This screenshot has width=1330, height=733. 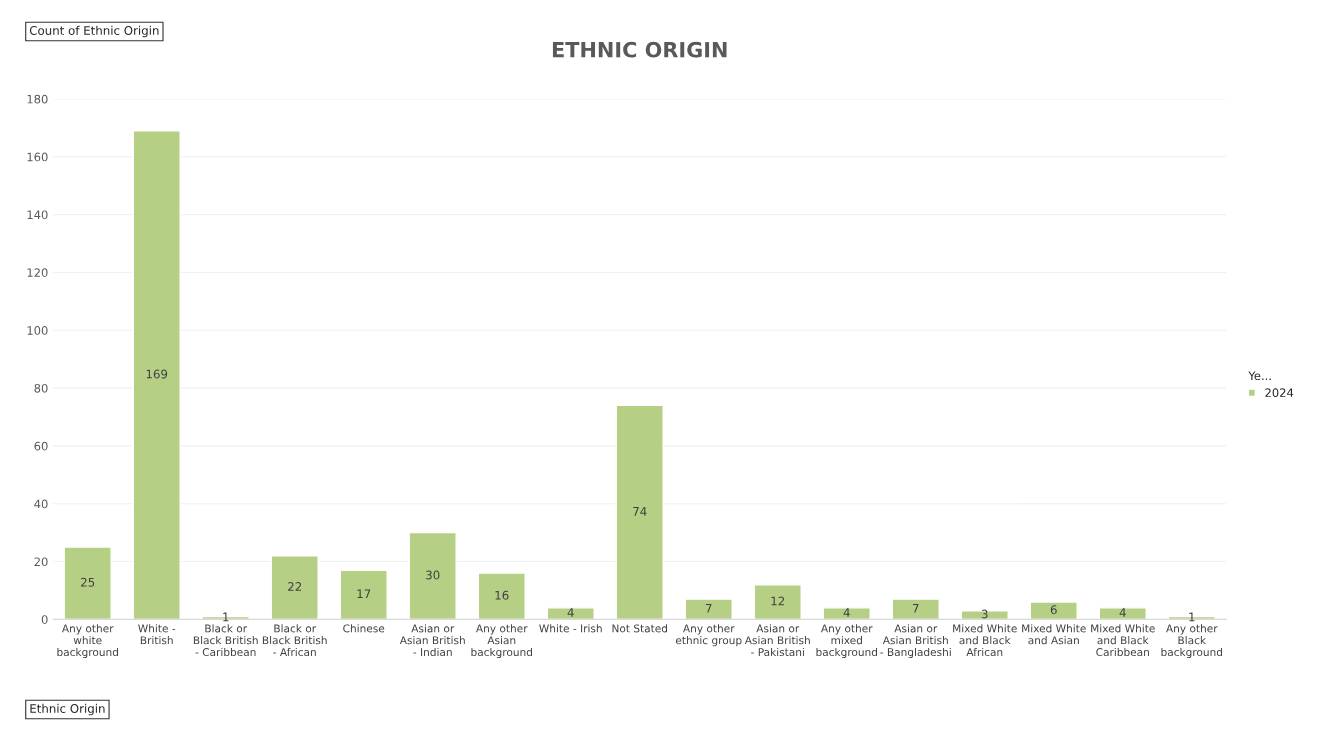 What do you see at coordinates (94, 31) in the screenshot?
I see `text: Count of Ethnic Origin` at bounding box center [94, 31].